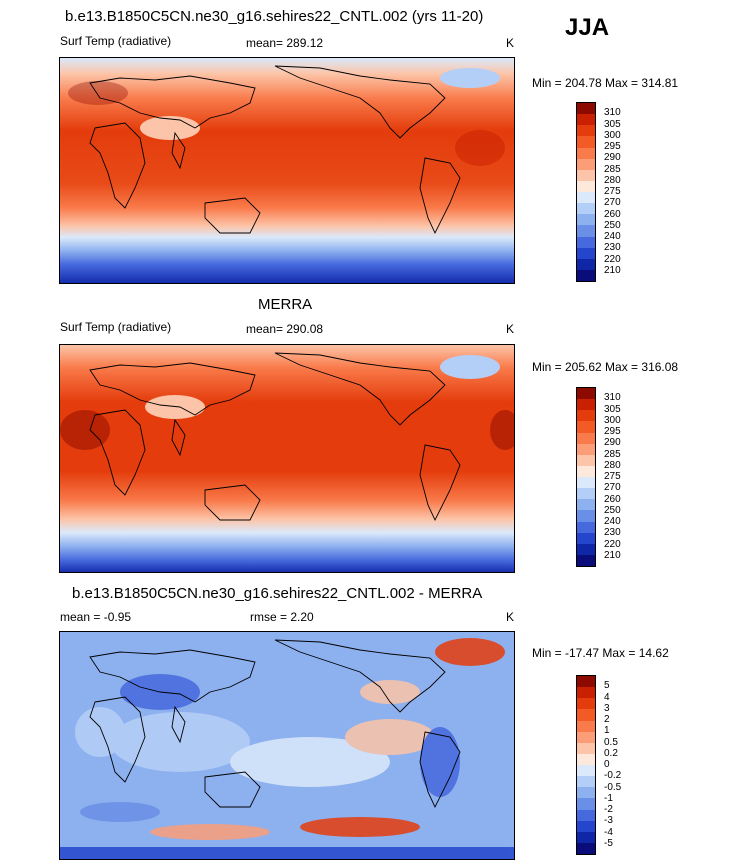  Describe the element at coordinates (116, 41) in the screenshot. I see `panel-1-variable-label: Surf Temp (radiative)` at that location.